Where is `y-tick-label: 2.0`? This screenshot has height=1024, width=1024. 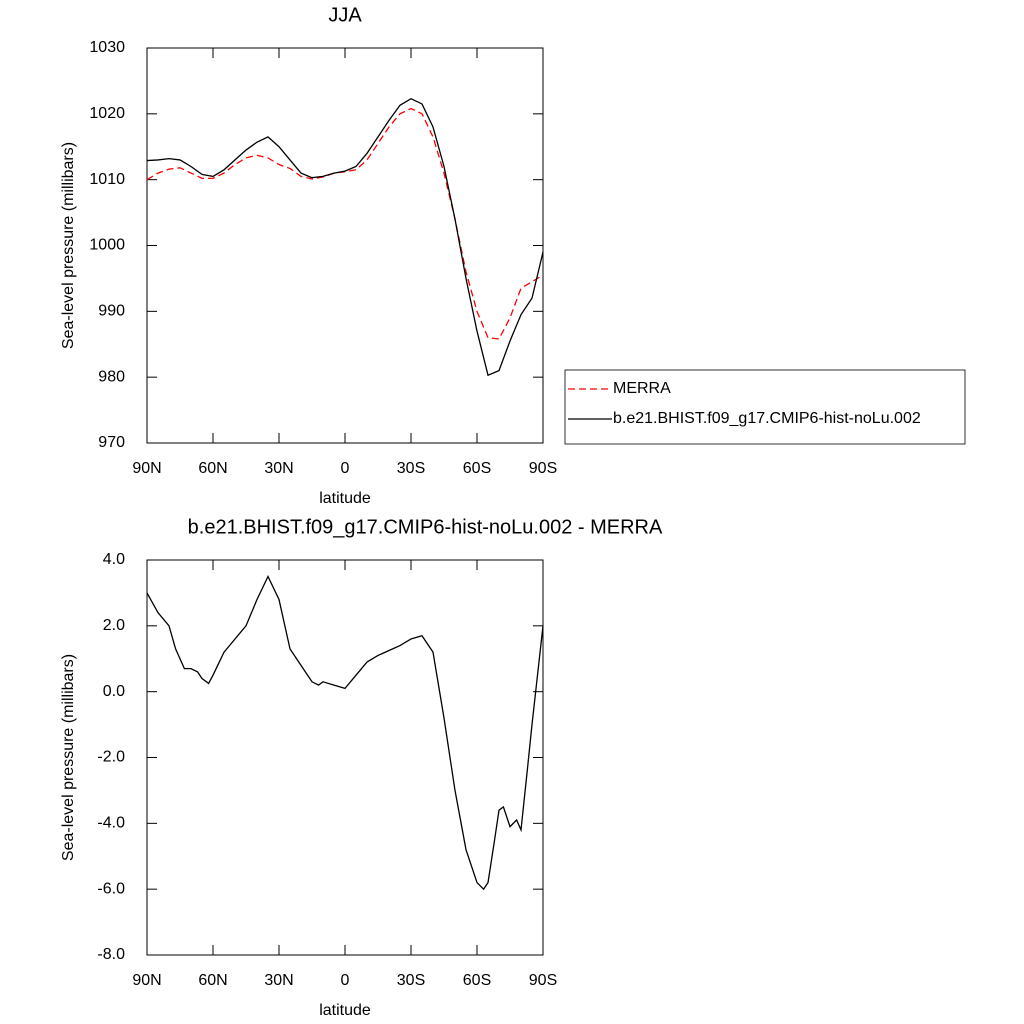 y-tick-label: 2.0 is located at coordinates (114, 625).